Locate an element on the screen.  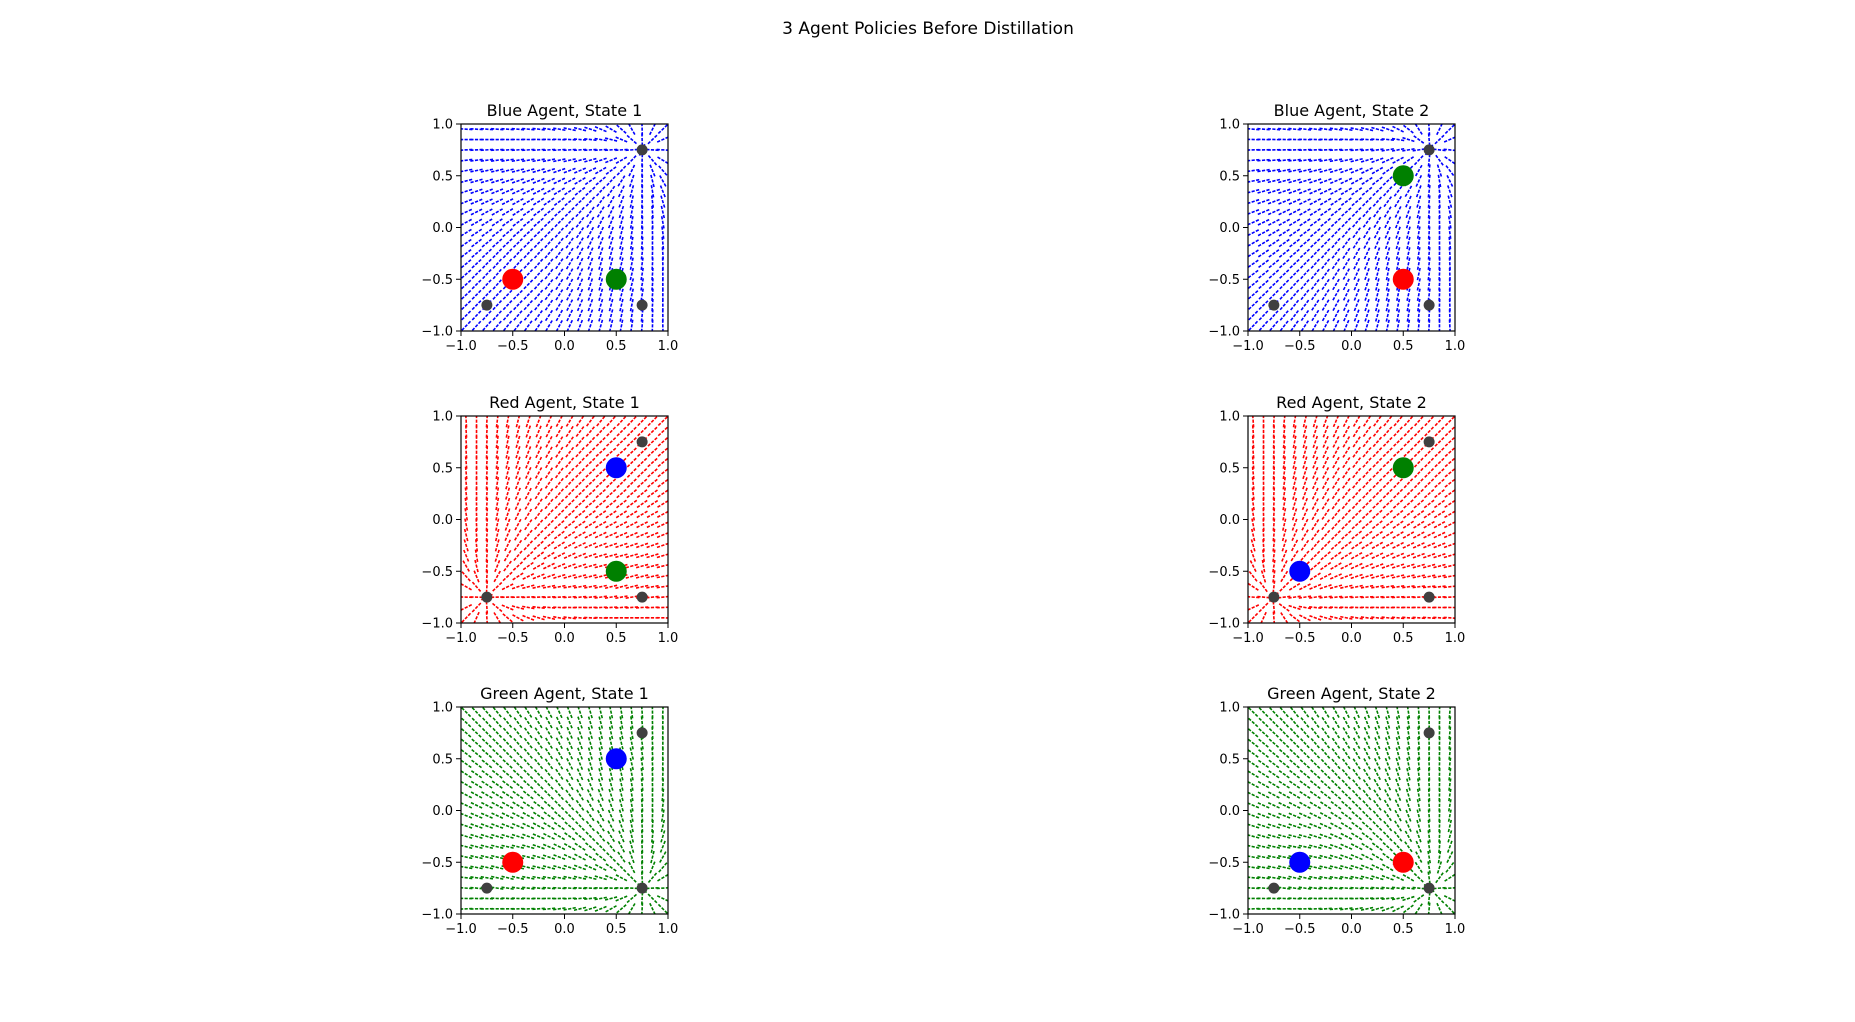
axes-frame is located at coordinates (564, 810).